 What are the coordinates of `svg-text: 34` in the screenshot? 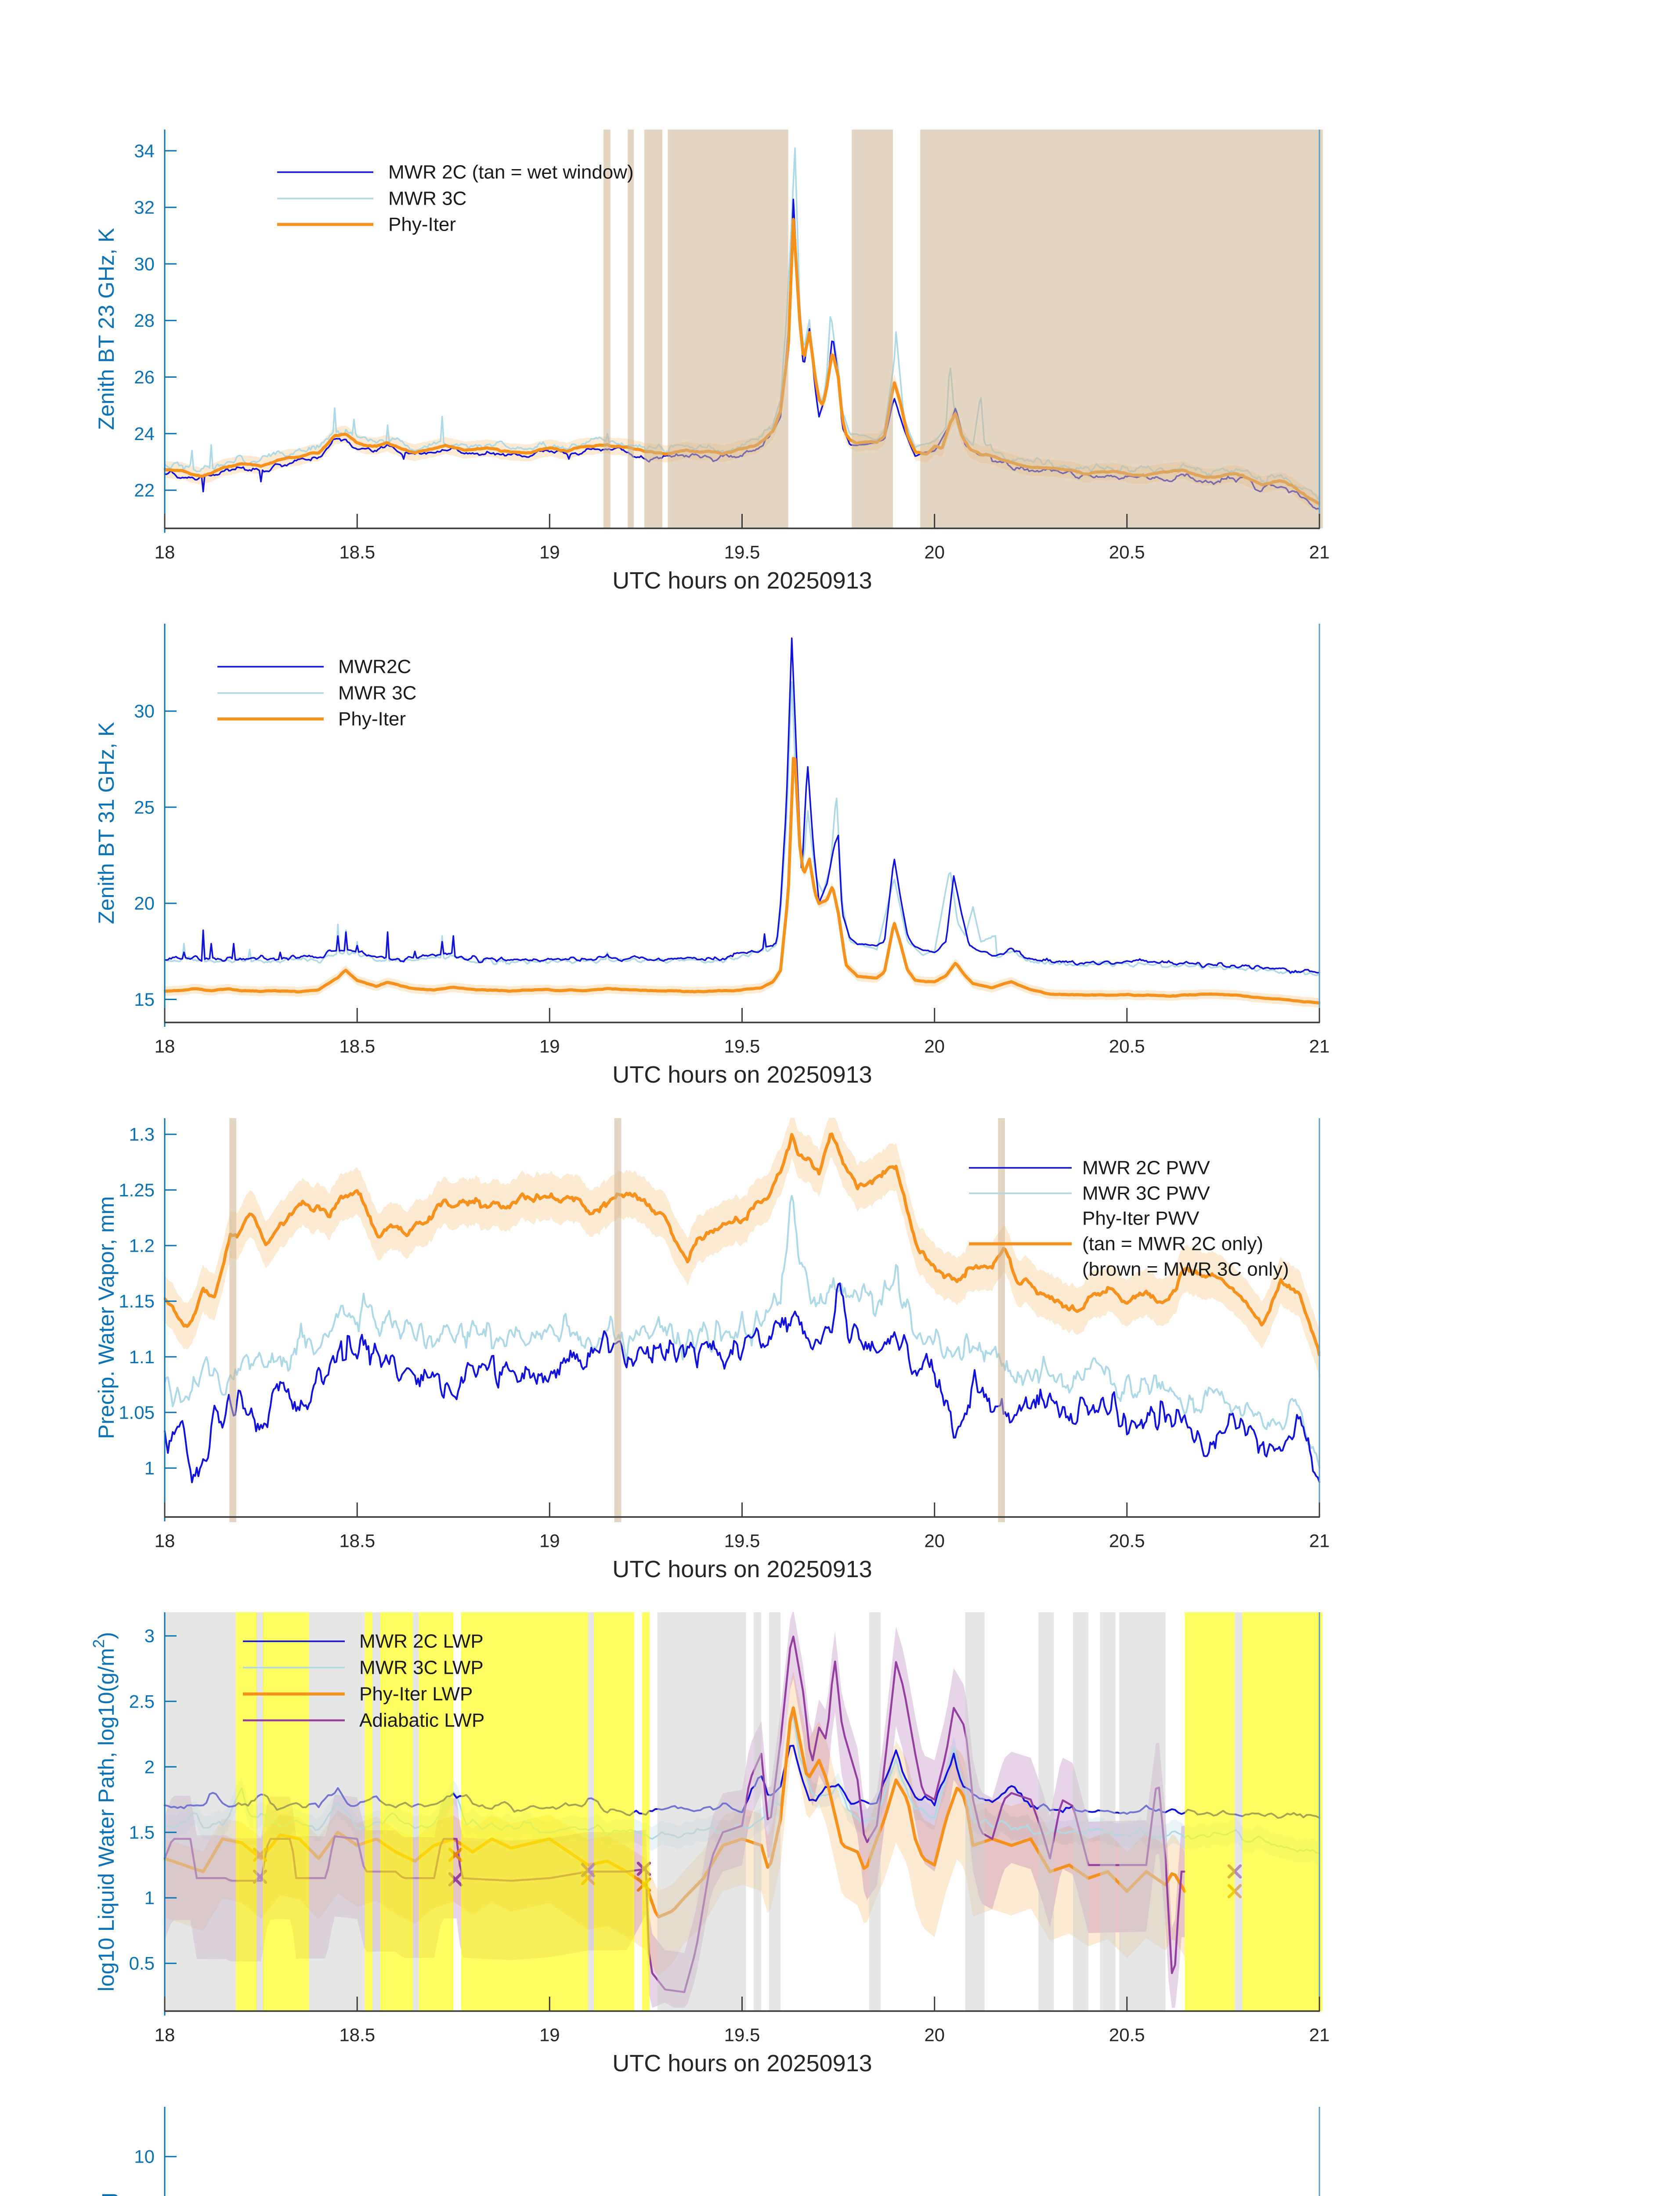 It's located at (144, 151).